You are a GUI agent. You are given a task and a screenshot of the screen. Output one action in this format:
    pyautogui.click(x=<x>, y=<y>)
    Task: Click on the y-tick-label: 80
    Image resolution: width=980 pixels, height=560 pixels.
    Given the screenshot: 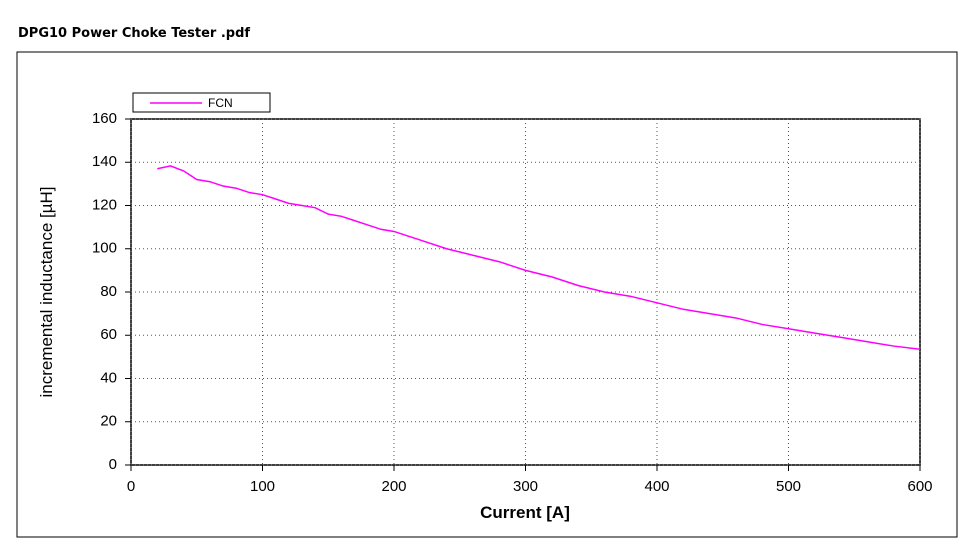 What is the action you would take?
    pyautogui.click(x=108, y=291)
    